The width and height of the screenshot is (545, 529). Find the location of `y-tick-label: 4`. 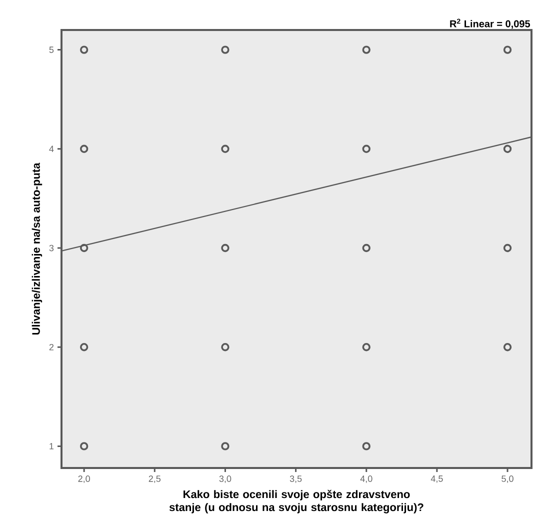

y-tick-label: 4 is located at coordinates (51, 149).